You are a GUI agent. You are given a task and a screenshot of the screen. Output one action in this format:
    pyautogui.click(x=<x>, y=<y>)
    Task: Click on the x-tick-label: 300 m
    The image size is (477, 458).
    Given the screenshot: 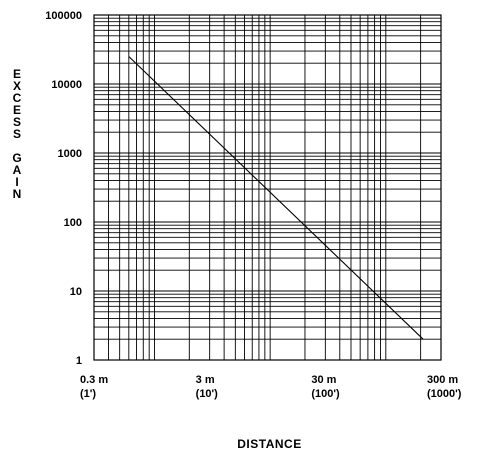 What is the action you would take?
    pyautogui.click(x=442, y=380)
    